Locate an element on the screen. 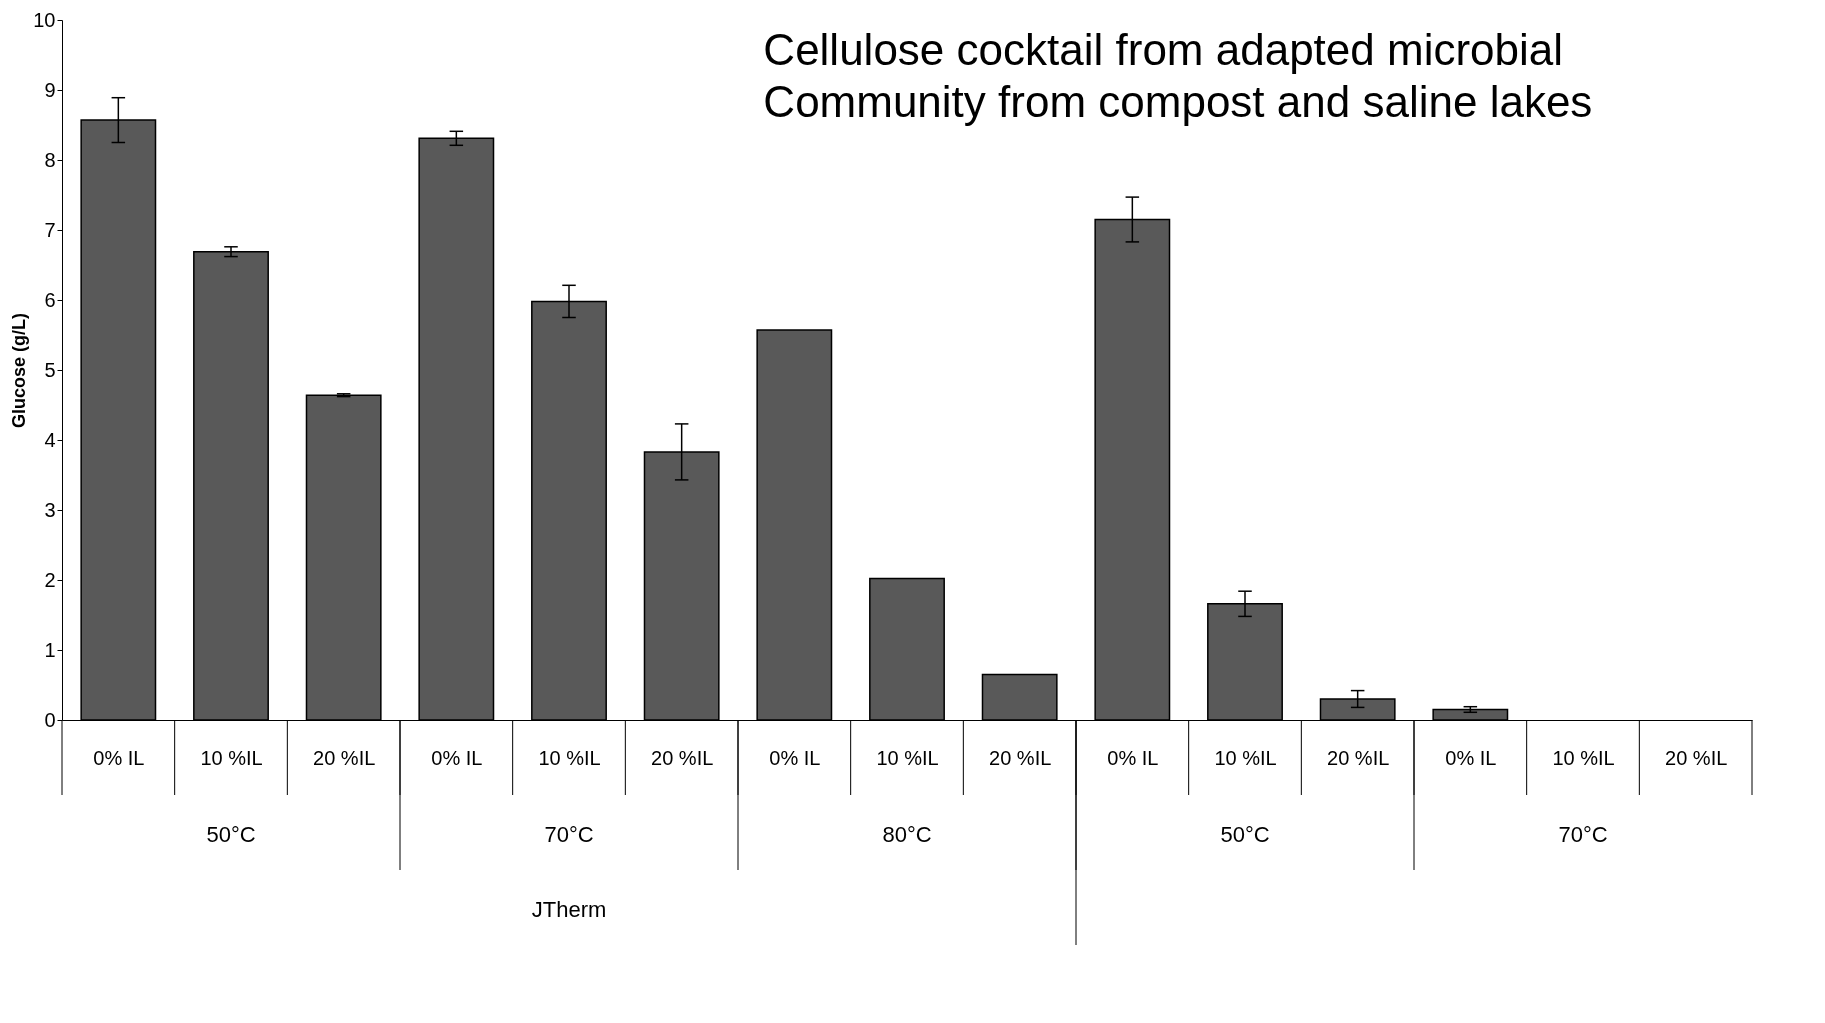  y-tick-label: 10 is located at coordinates (44, 19).